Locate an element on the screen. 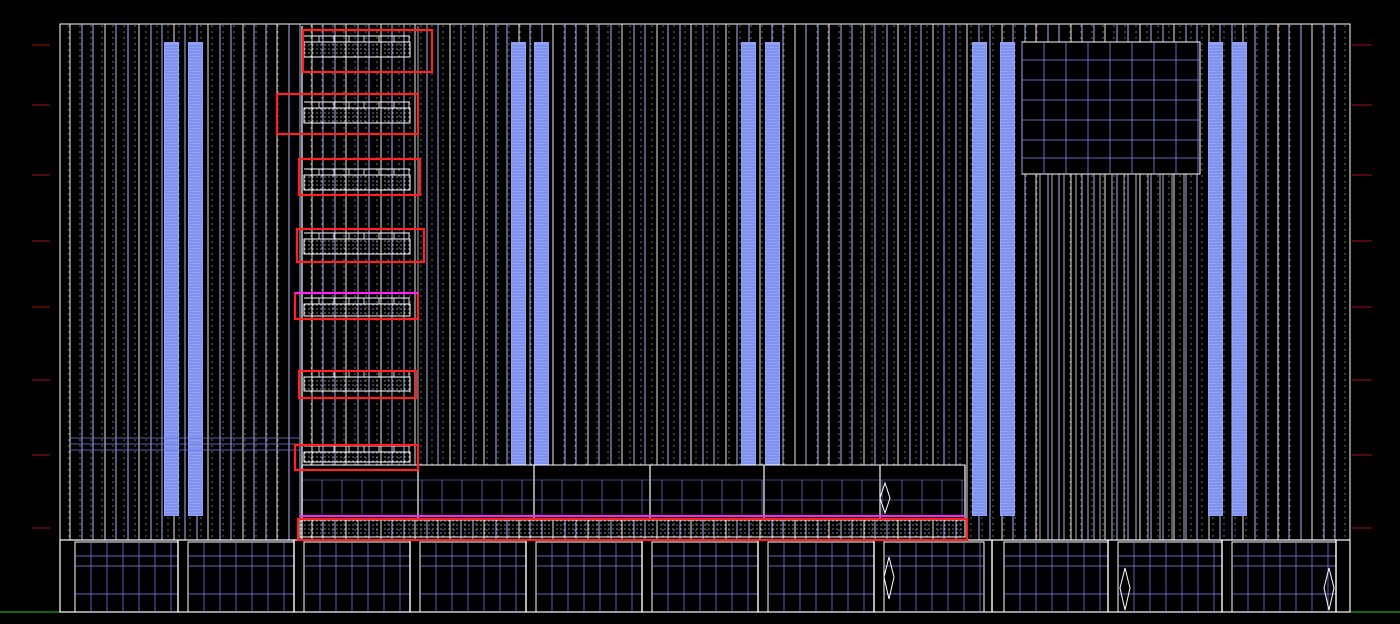 This screenshot has height=624, width=1400. podium-mid-box is located at coordinates (633, 492).